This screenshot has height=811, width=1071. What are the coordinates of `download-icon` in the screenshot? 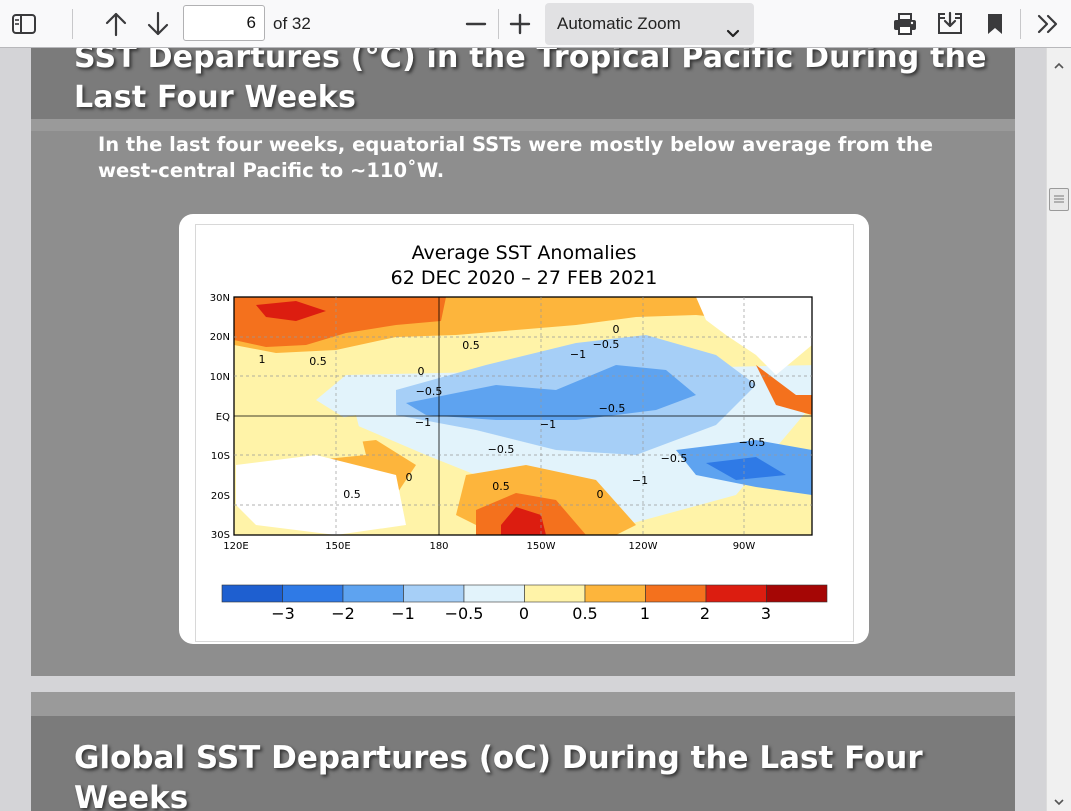 It's located at (950, 23).